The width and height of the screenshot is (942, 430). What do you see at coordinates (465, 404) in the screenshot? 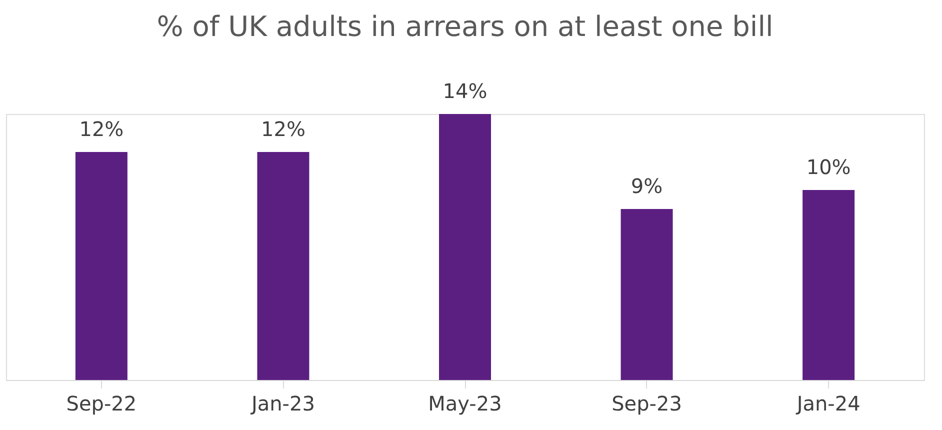
I see `x-tick-label: May-23` at bounding box center [465, 404].